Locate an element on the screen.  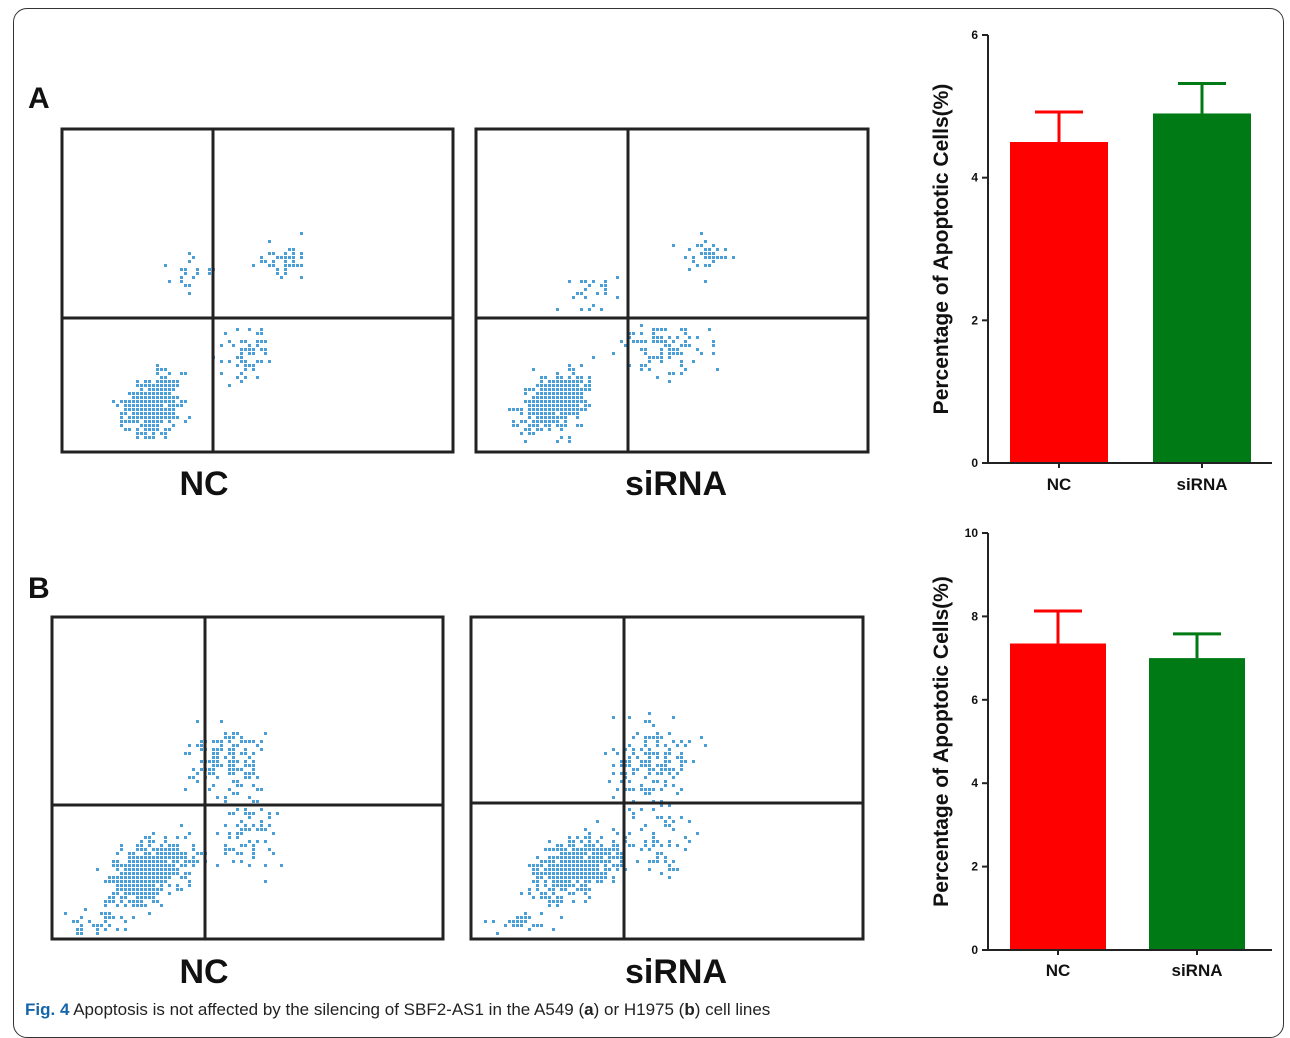
flow-frame-b-nc is located at coordinates (247, 778).